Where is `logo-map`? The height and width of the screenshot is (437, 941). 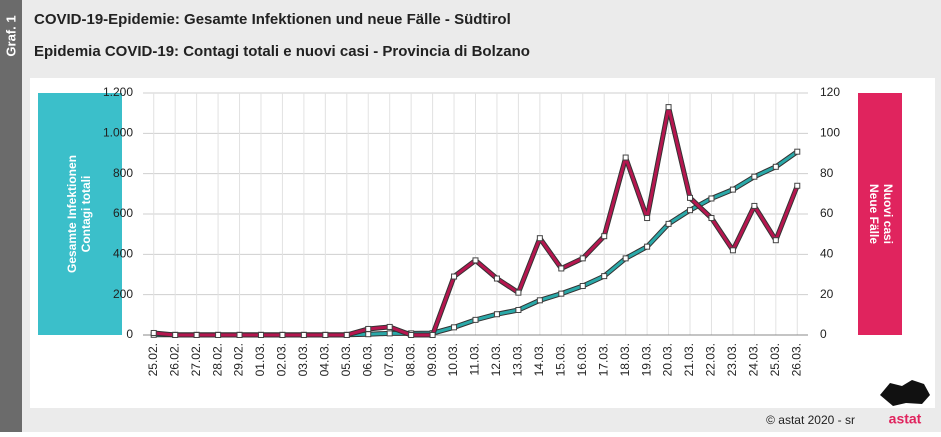 logo-map is located at coordinates (905, 393).